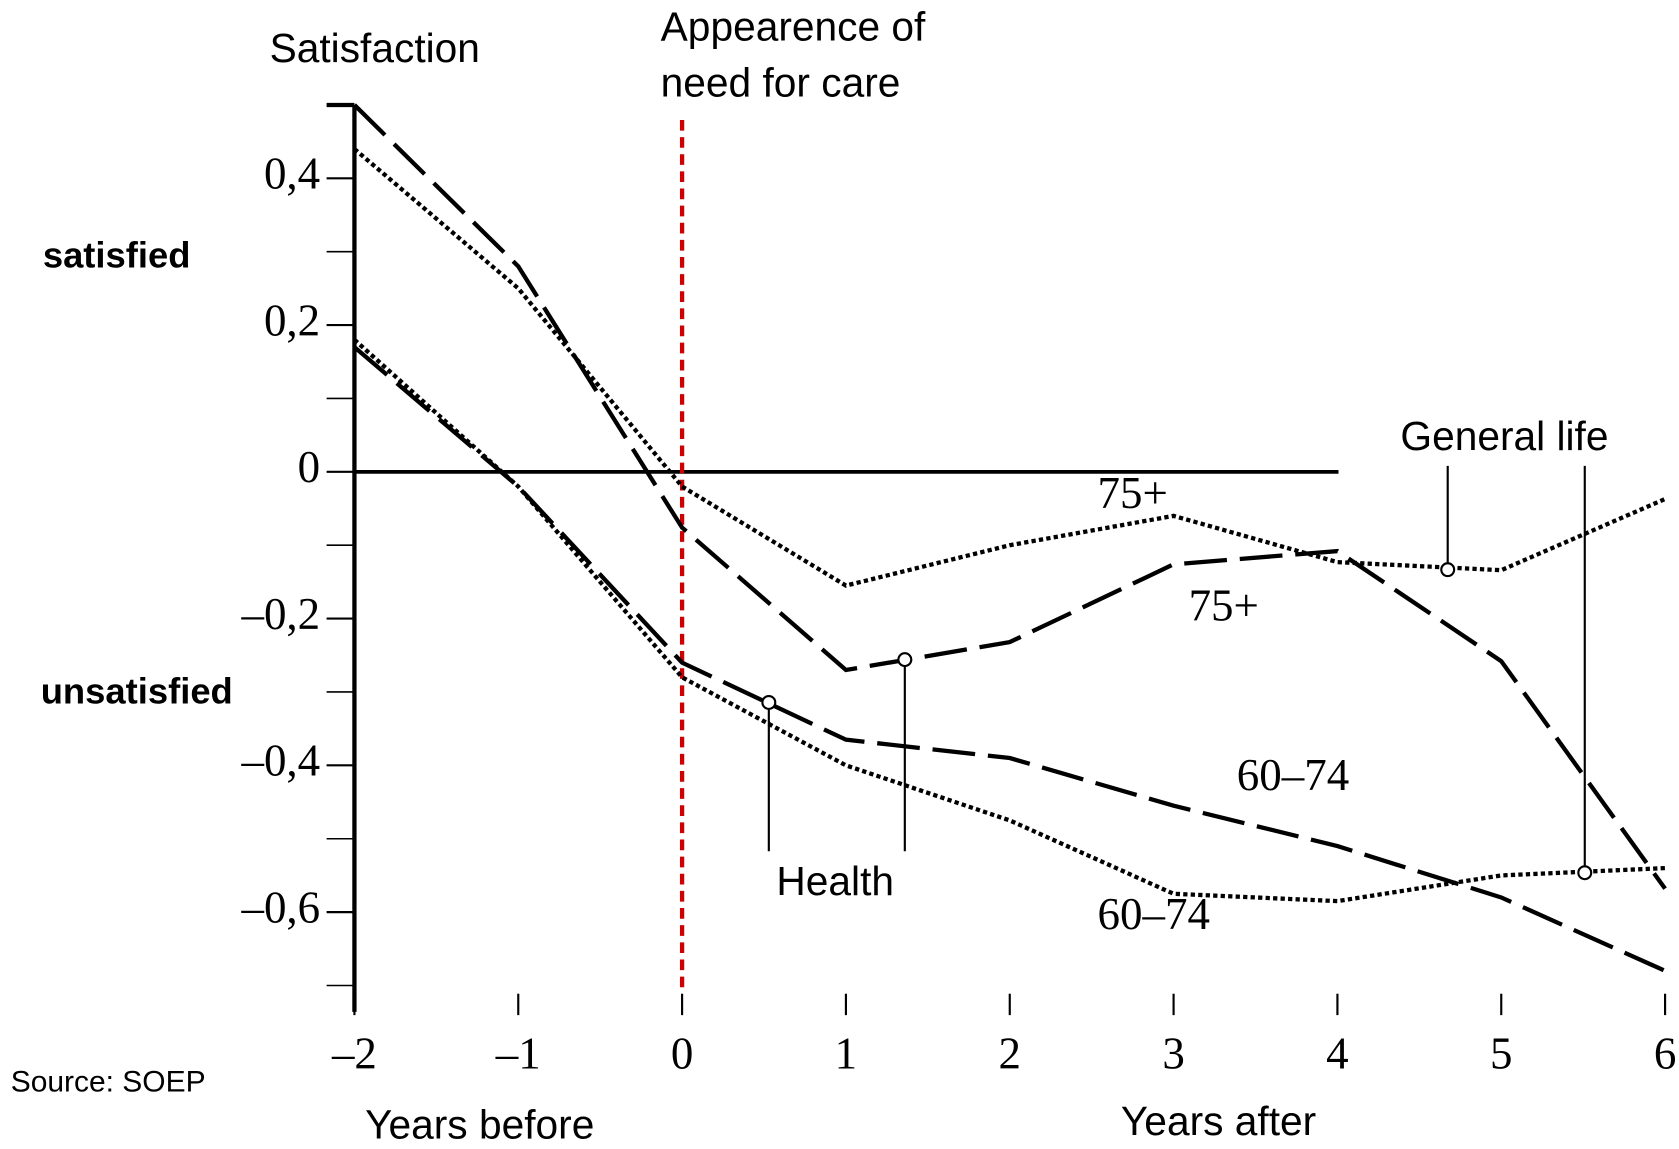 Image resolution: width=1679 pixels, height=1149 pixels. What do you see at coordinates (137, 691) in the screenshot?
I see `region-label: unsatisfied` at bounding box center [137, 691].